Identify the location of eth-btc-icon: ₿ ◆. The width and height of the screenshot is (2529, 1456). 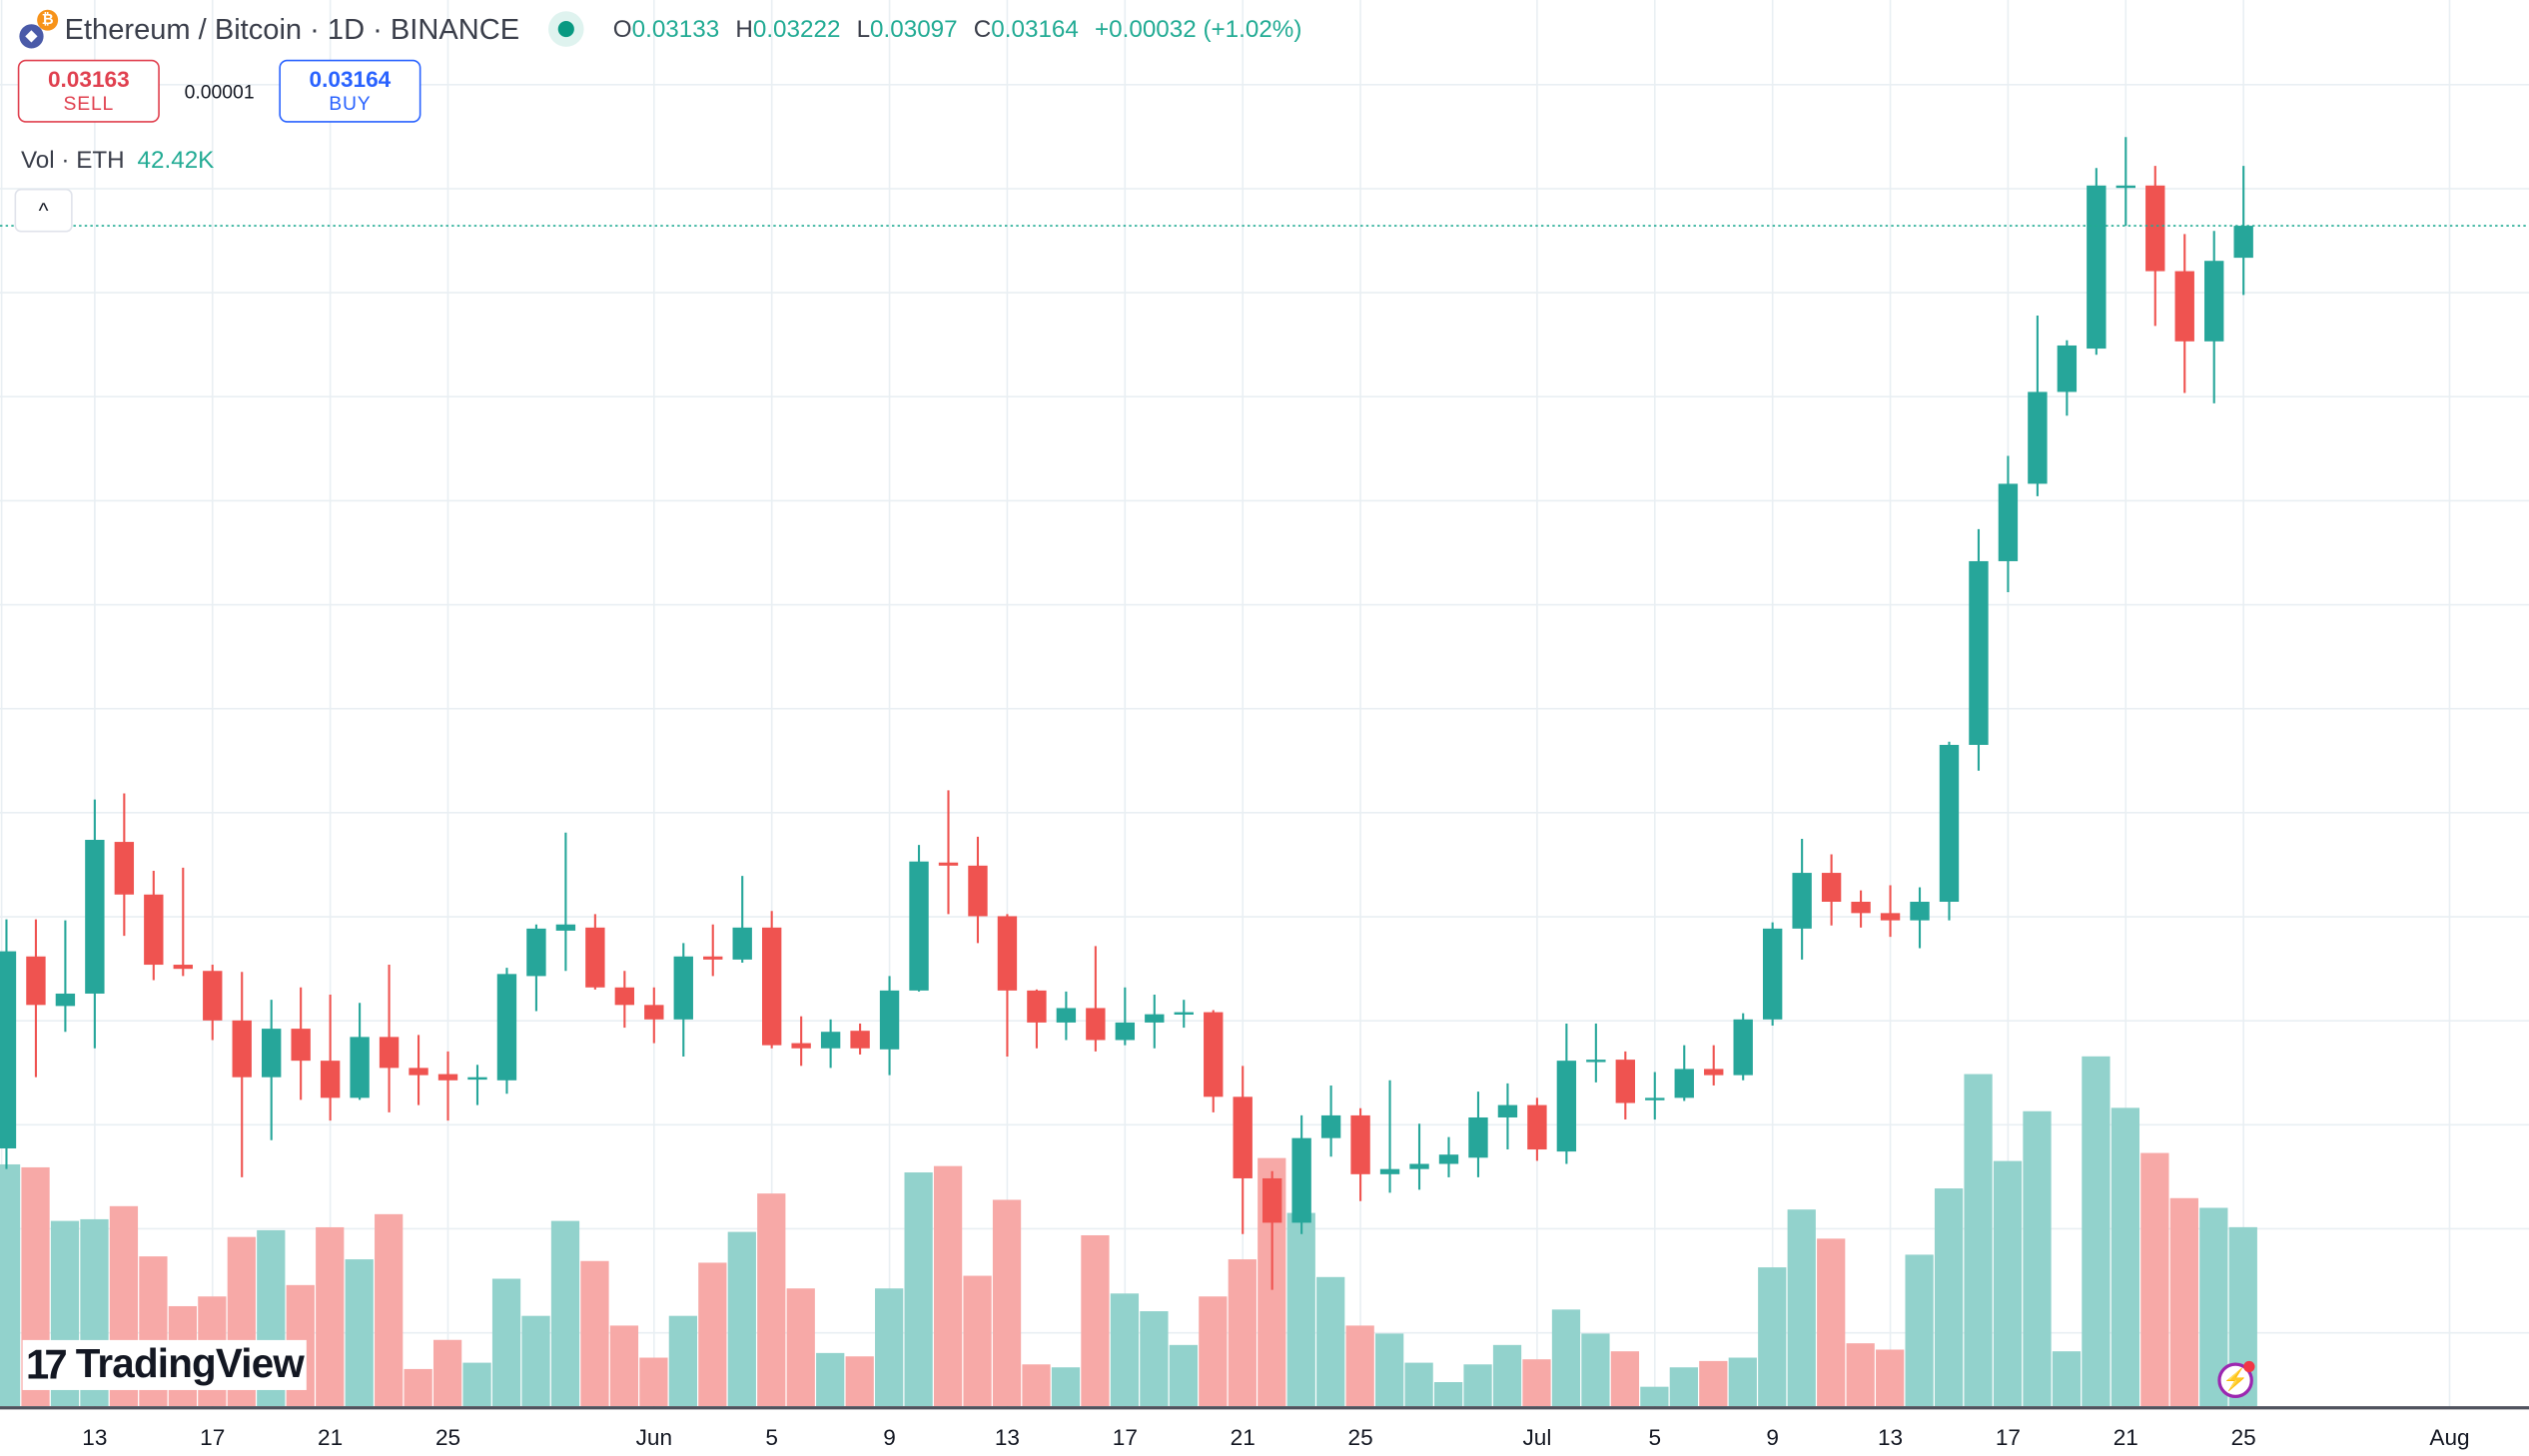
(39, 29).